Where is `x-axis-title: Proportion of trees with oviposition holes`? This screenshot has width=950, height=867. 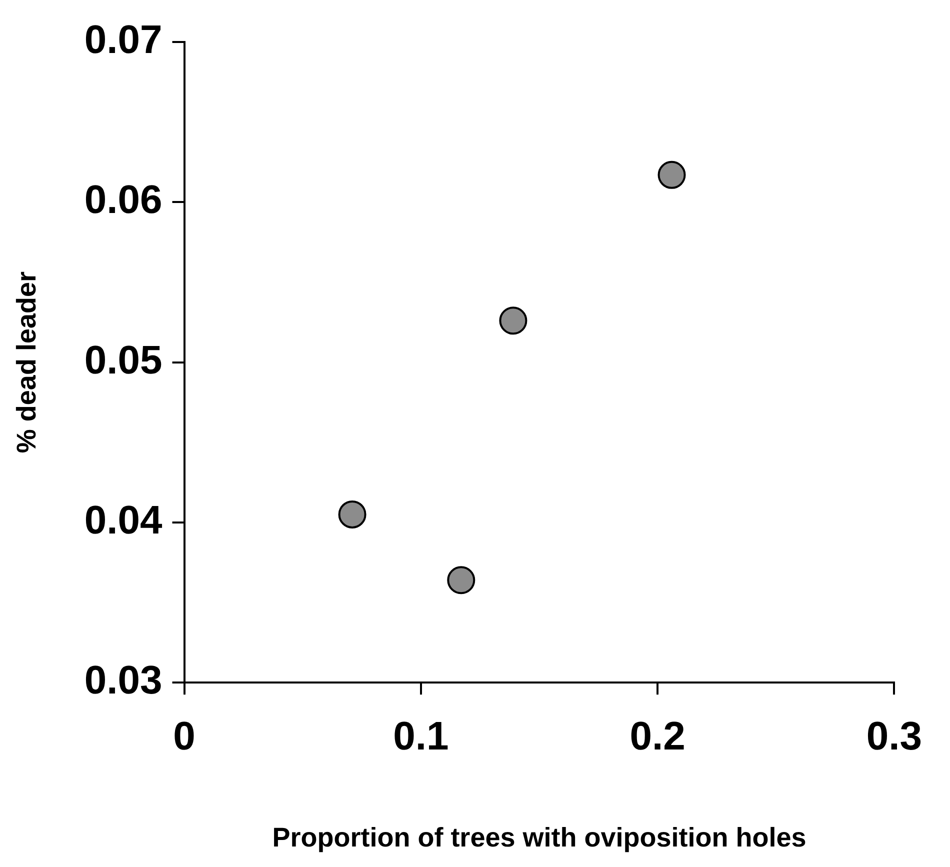 x-axis-title: Proportion of trees with oviposition holes is located at coordinates (539, 837).